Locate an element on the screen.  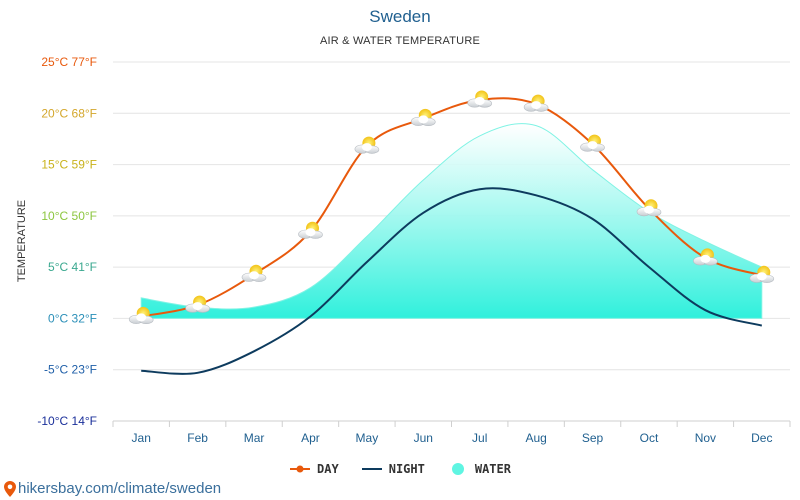
y-tick-label: 10°C 50°F is located at coordinates (69, 216).